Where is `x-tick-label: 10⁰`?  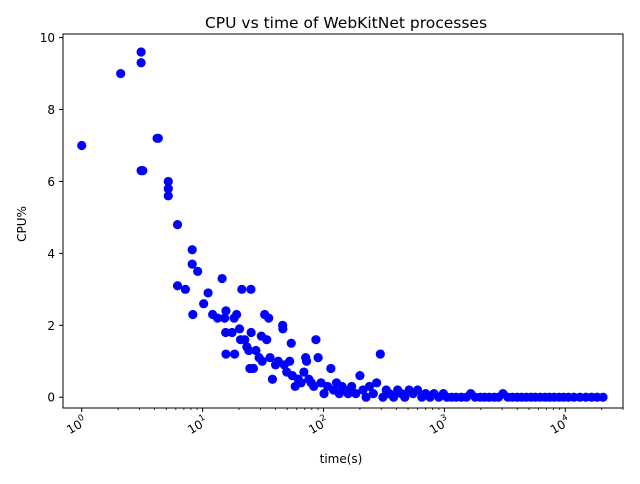
x-tick-label: 10⁰ is located at coordinates (76, 425).